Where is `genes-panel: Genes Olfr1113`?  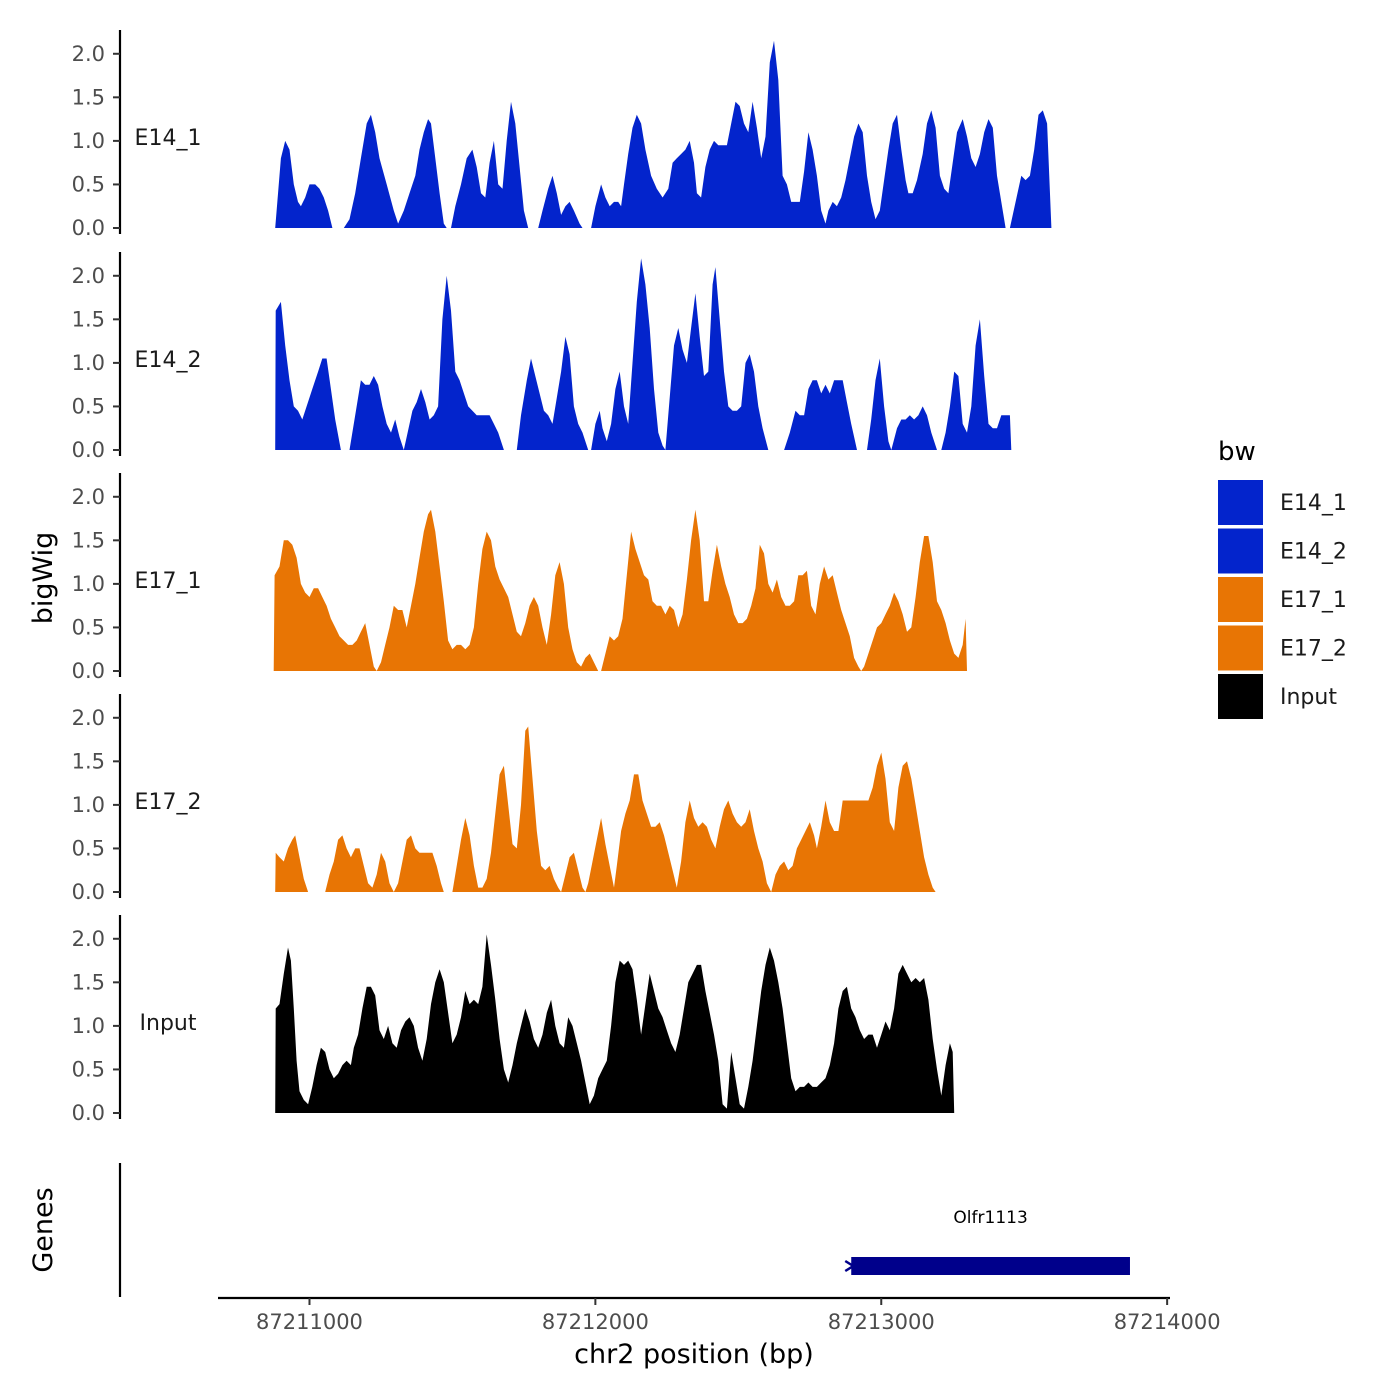 genes-panel: Genes Olfr1113 is located at coordinates (579, 1230).